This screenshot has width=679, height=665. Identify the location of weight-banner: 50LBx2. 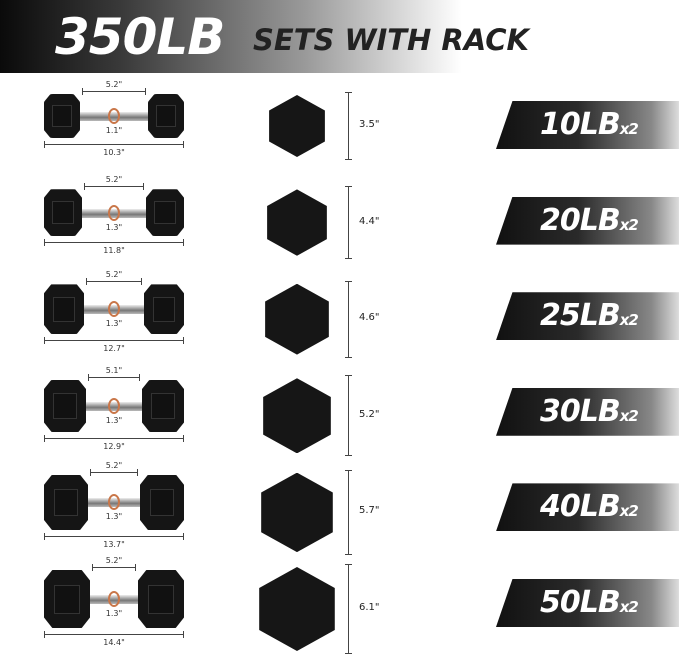
(587, 603).